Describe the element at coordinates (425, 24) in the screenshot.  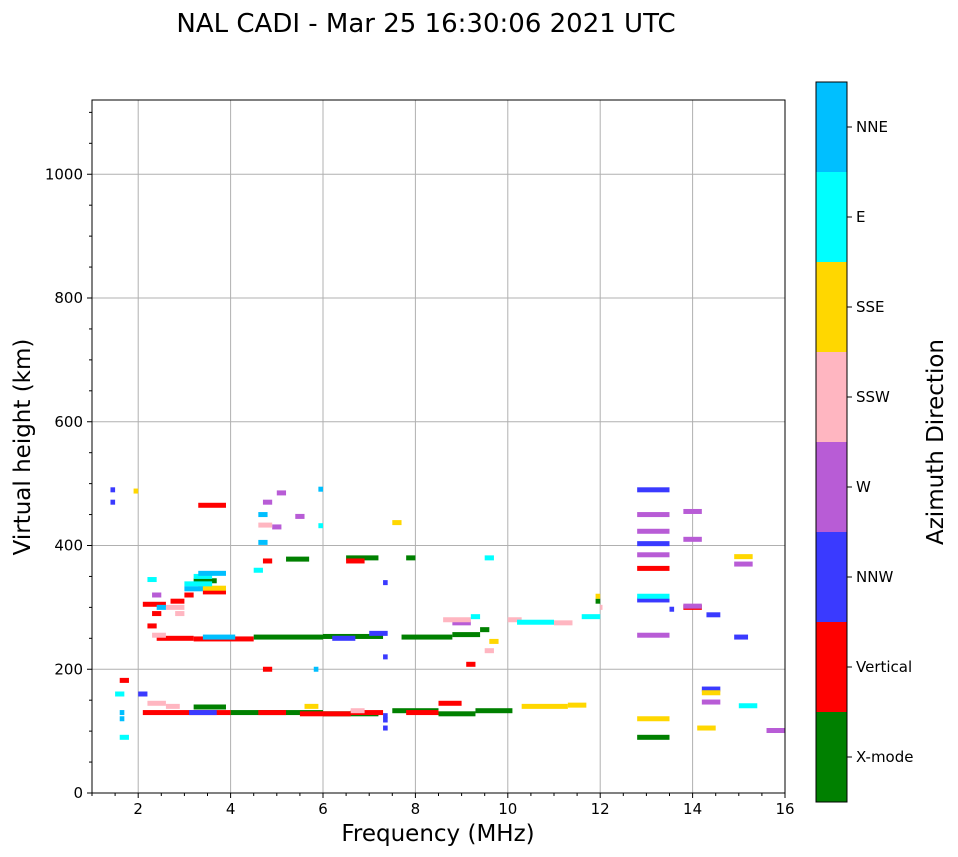
I see `chart-title: NAL CADI - Mar 25 16:30:06 2021 UTC` at that location.